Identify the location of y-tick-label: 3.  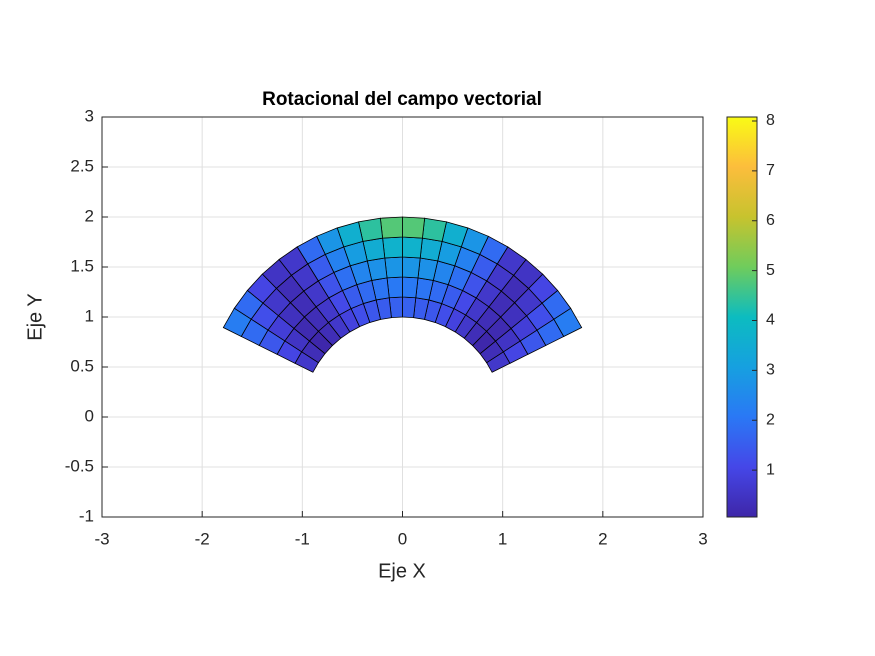
(89, 115).